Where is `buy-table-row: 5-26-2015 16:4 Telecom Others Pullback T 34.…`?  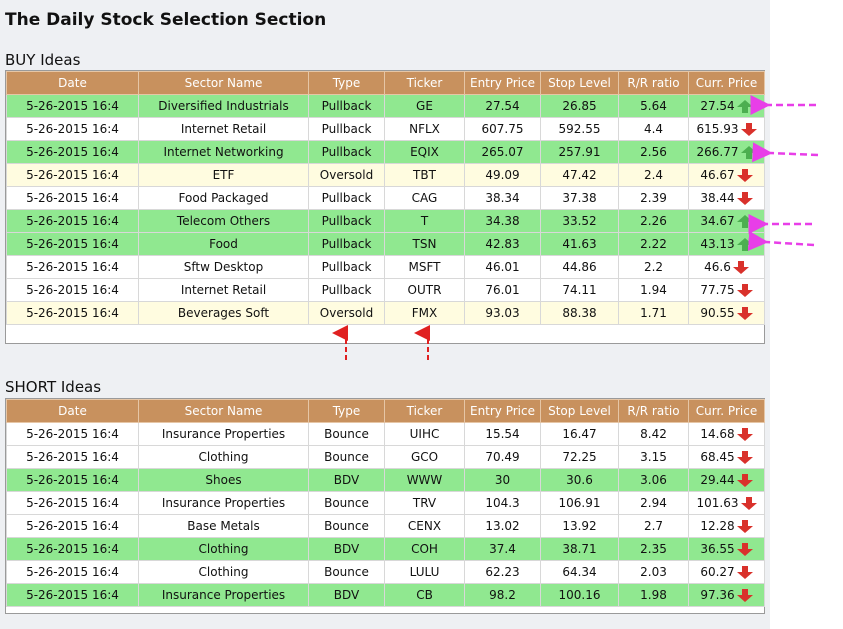
buy-table-row: 5-26-2015 16:4 Telecom Others Pullback T 34.… is located at coordinates (385, 221).